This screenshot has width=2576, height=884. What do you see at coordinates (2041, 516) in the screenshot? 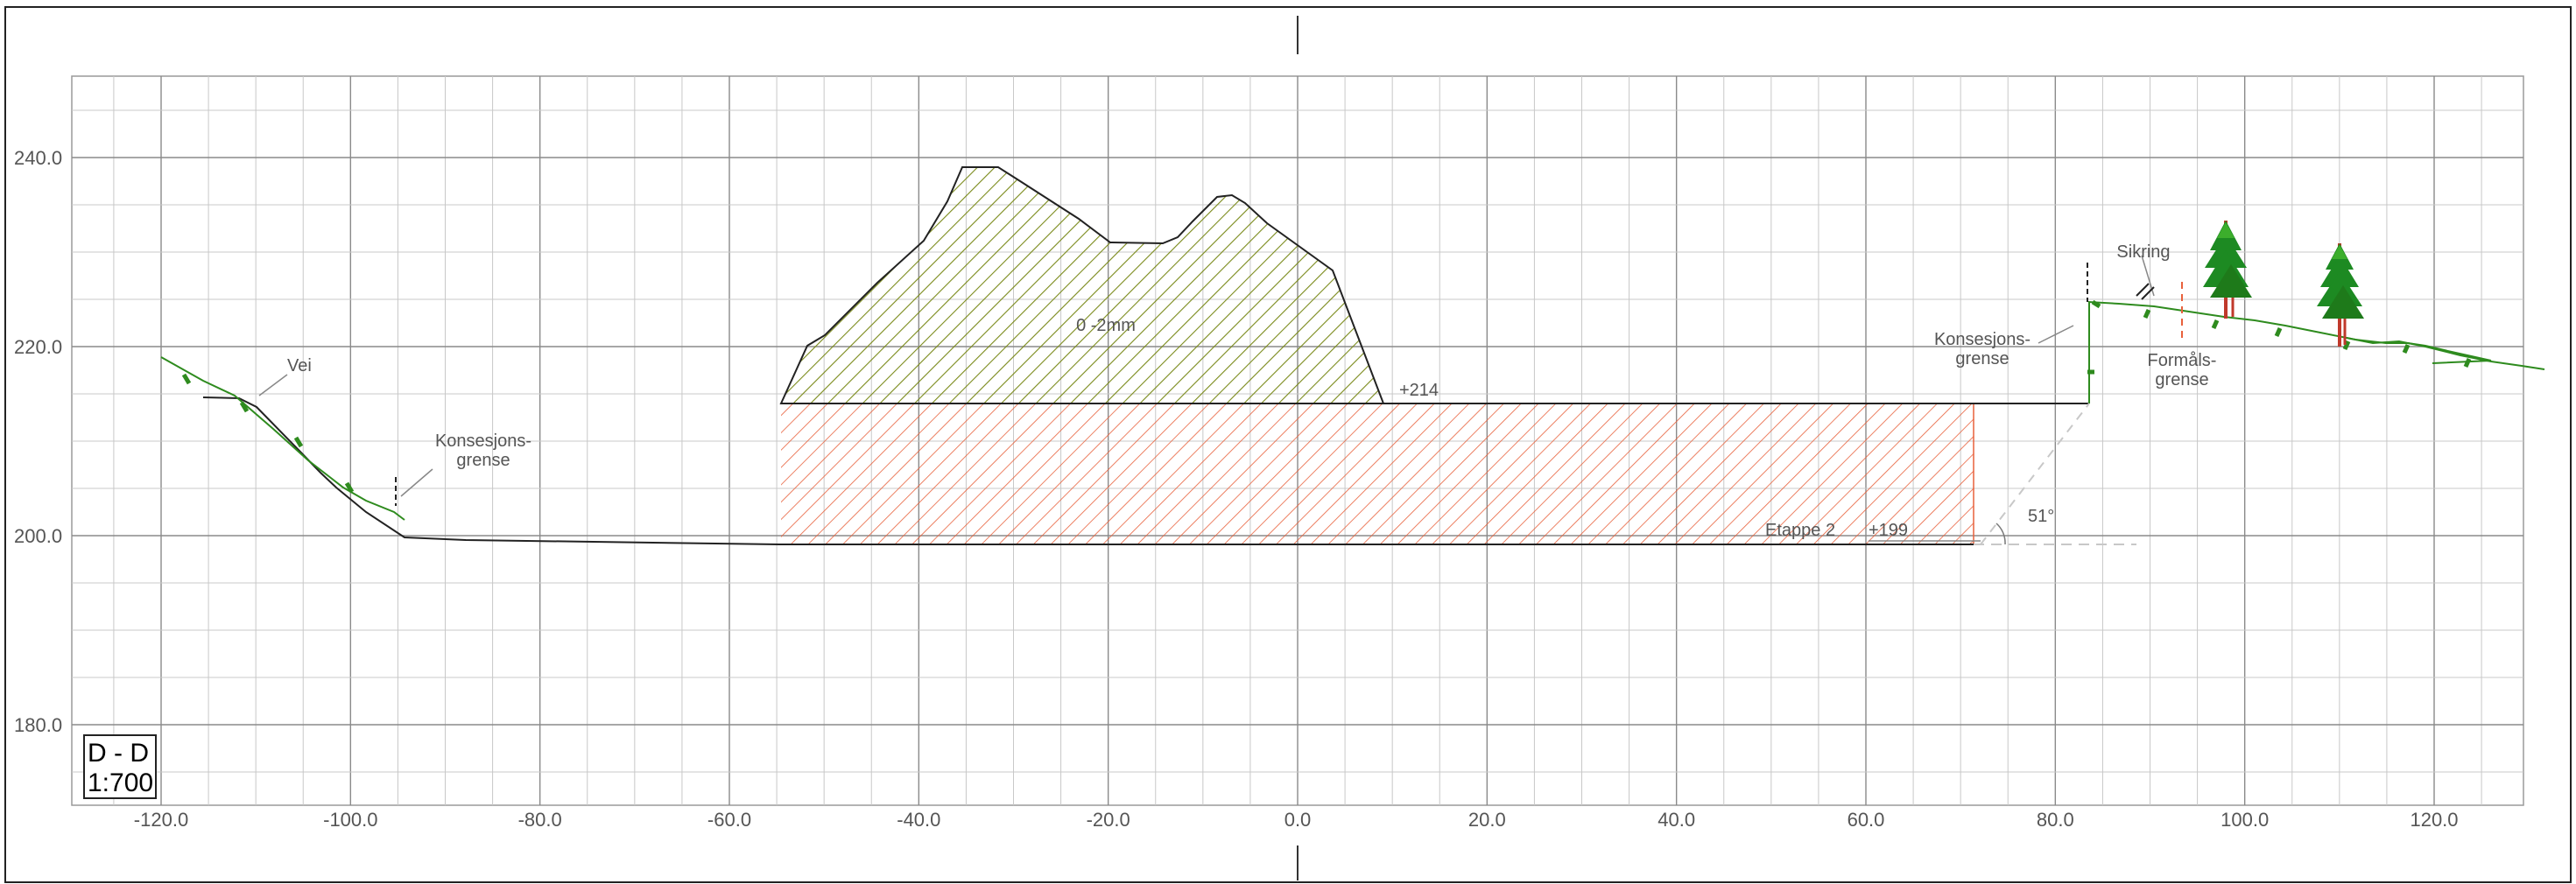
I see `label-angle: 51°` at bounding box center [2041, 516].